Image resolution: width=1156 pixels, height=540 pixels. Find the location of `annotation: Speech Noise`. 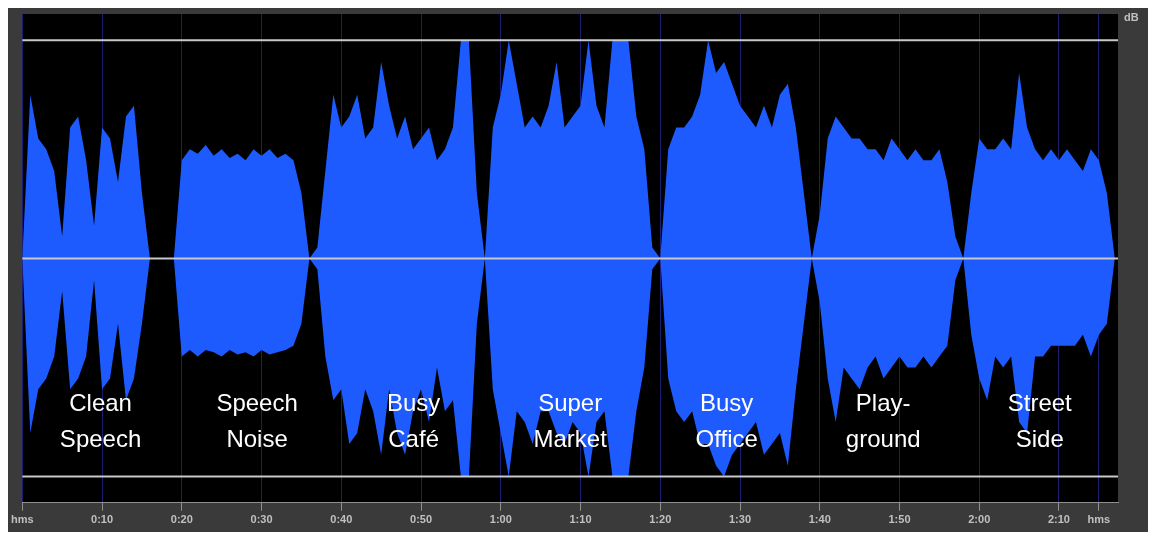

annotation: Speech Noise is located at coordinates (257, 421).